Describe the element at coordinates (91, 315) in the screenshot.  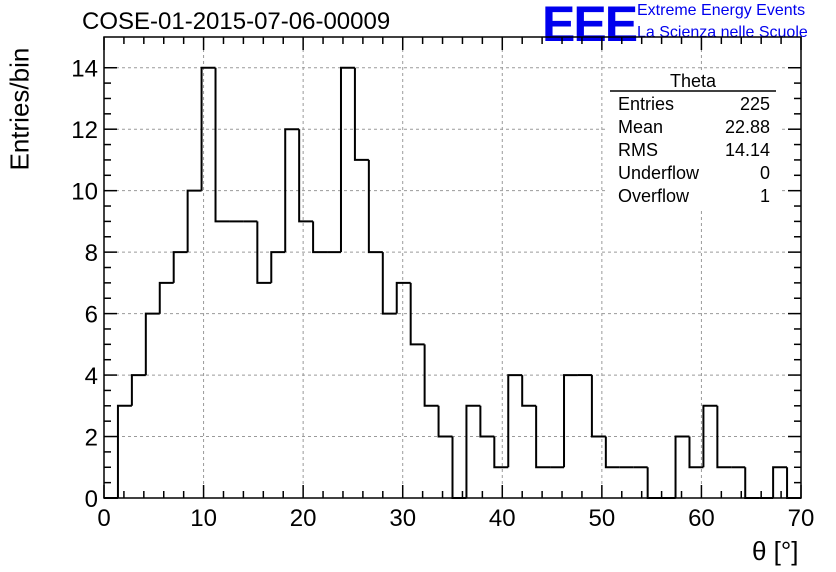
I see `y-tick-label: 6` at that location.